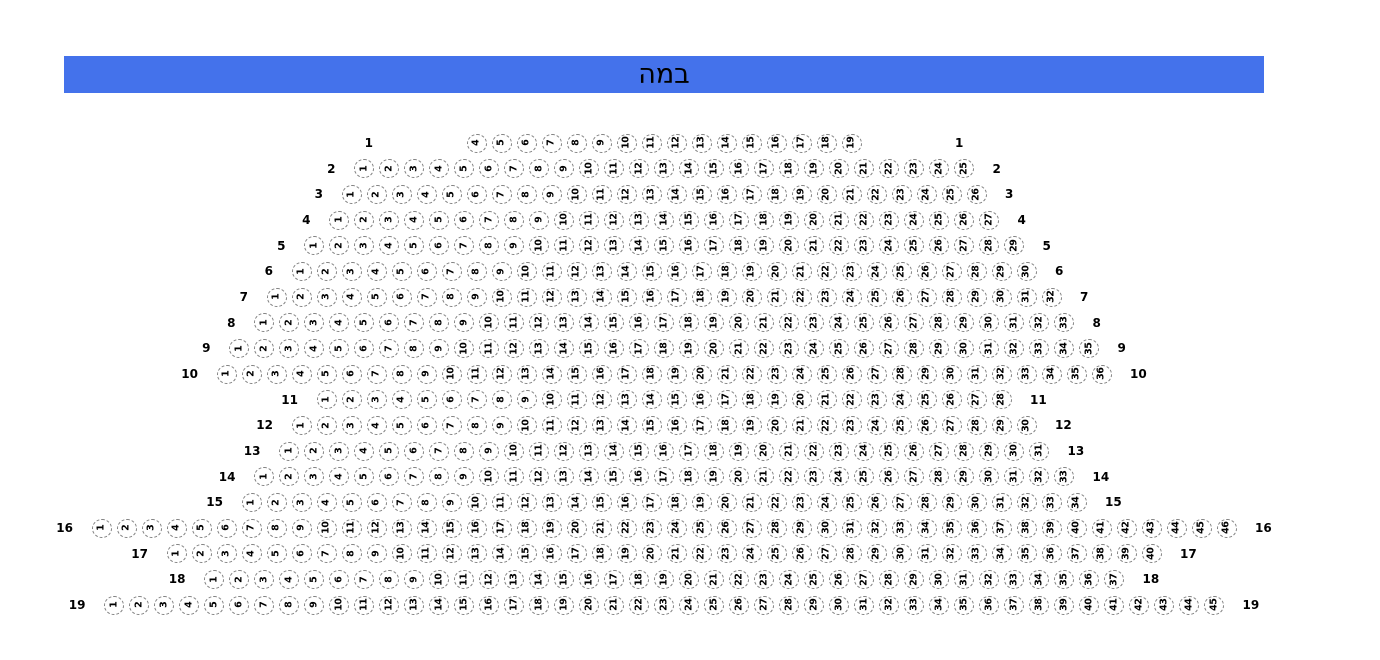 The width and height of the screenshot is (1380, 660). I want to click on seat-row9-num33: 33, so click(1039, 348).